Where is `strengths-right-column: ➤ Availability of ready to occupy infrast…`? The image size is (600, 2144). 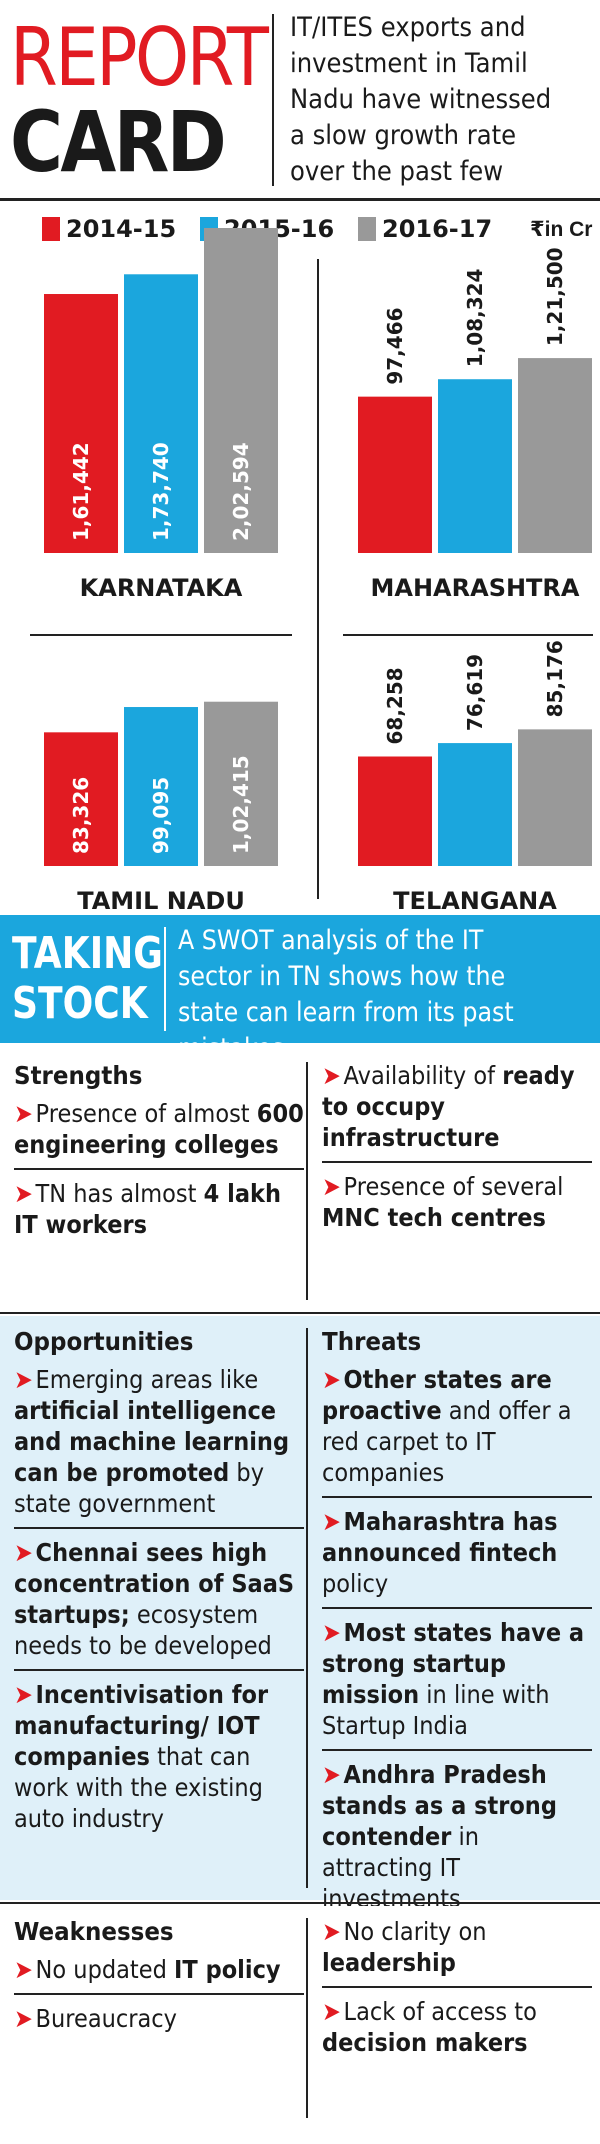 strengths-right-column: ➤ Availability of ready to occupy infrast… is located at coordinates (457, 1146).